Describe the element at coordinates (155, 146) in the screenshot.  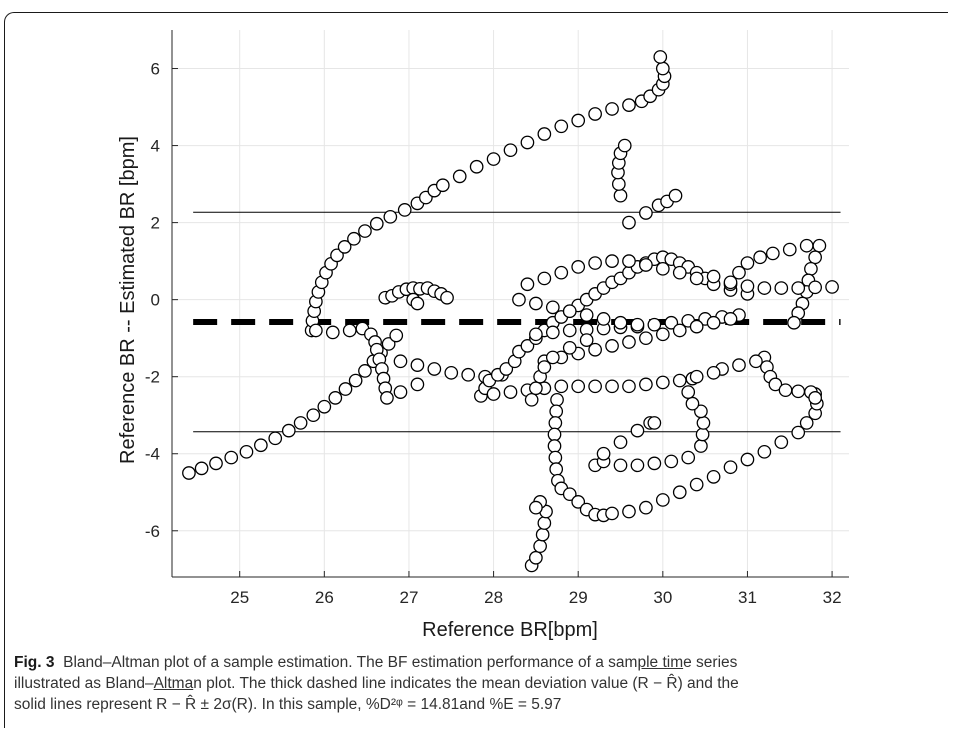
I see `y-tick-label: 4` at that location.